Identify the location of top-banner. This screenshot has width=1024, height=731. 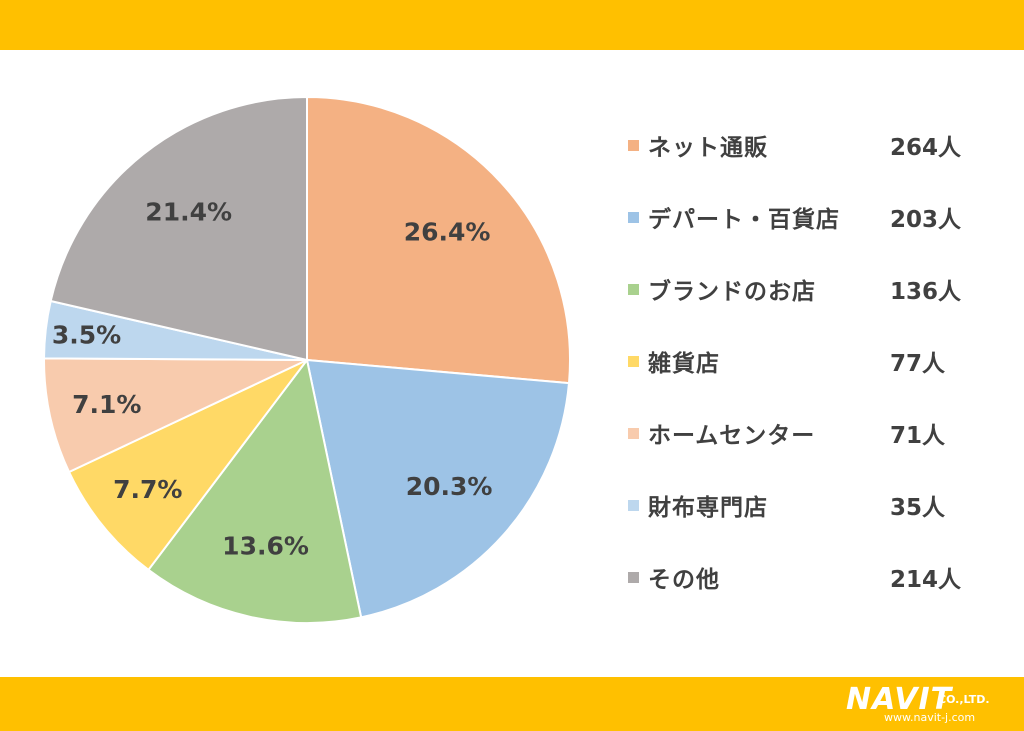
(512, 25).